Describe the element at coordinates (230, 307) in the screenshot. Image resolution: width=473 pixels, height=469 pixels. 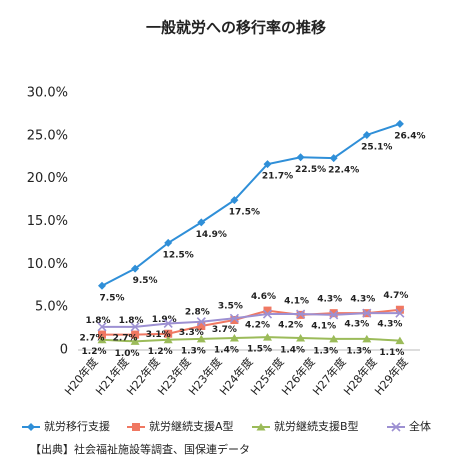
I see `data-label: 3.5%` at that location.